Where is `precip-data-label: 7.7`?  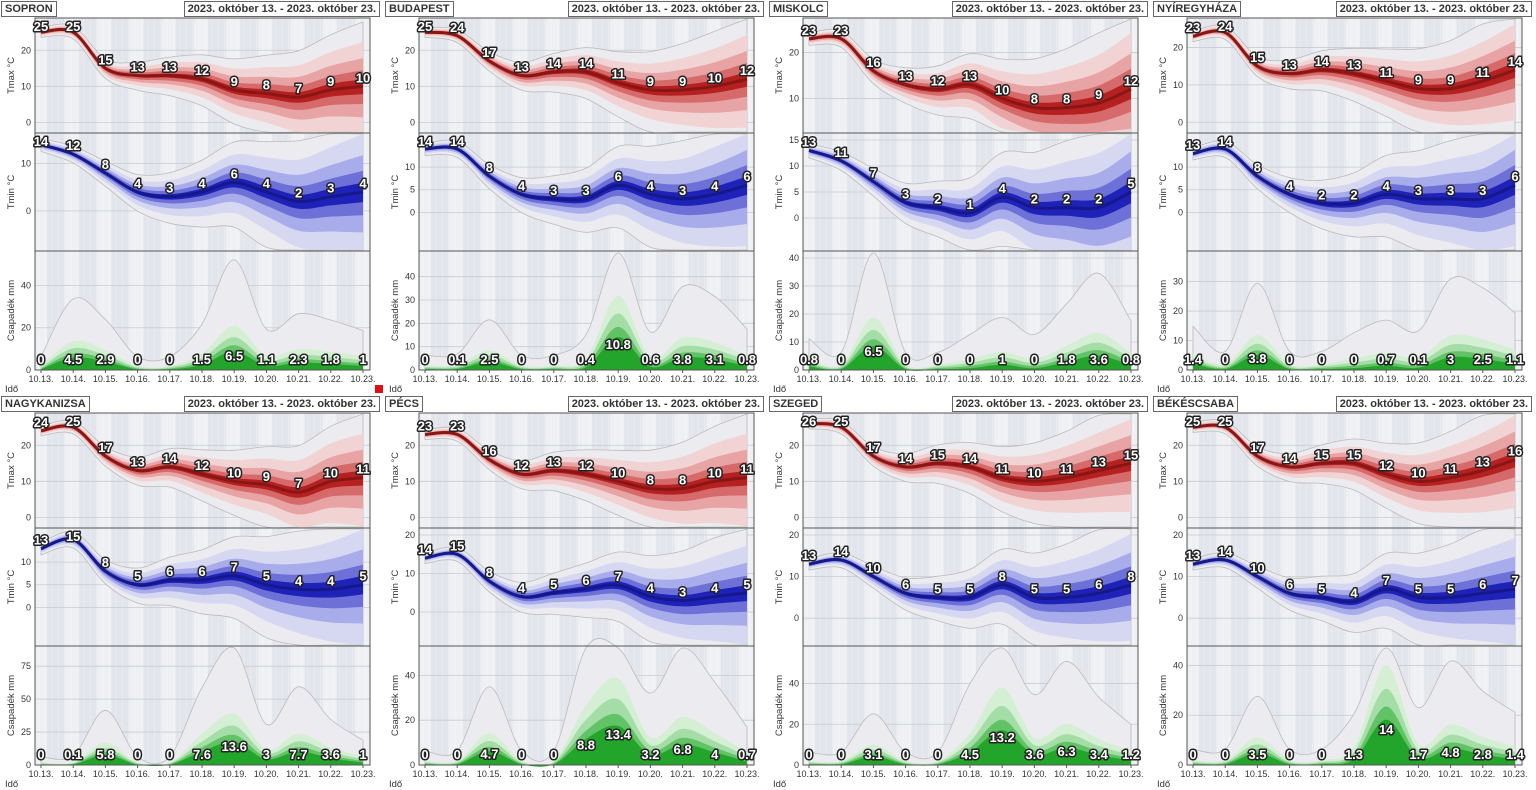
precip-data-label: 7.7 is located at coordinates (299, 754).